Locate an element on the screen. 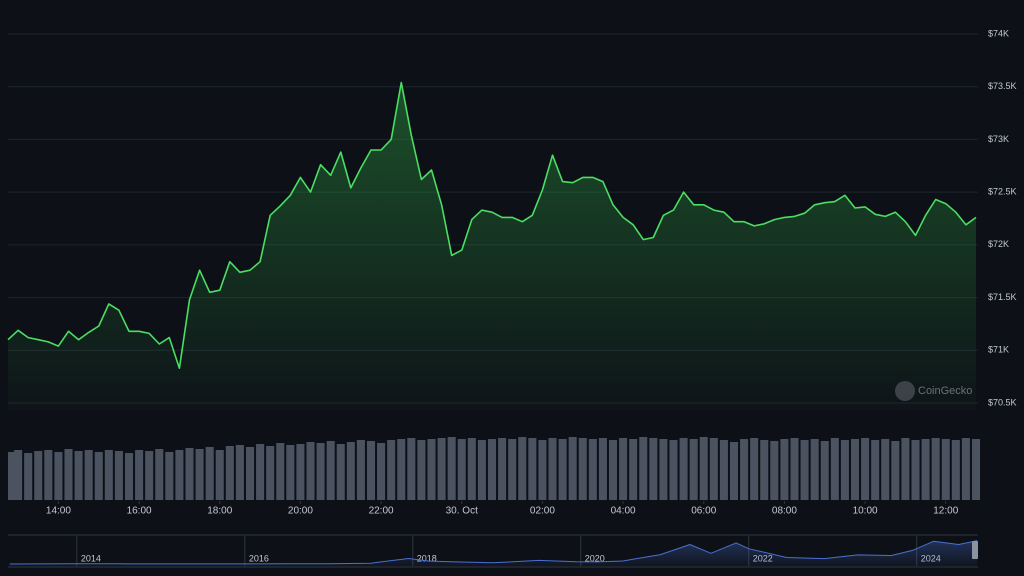  y-tick-label: $73.5K is located at coordinates (1002, 86).